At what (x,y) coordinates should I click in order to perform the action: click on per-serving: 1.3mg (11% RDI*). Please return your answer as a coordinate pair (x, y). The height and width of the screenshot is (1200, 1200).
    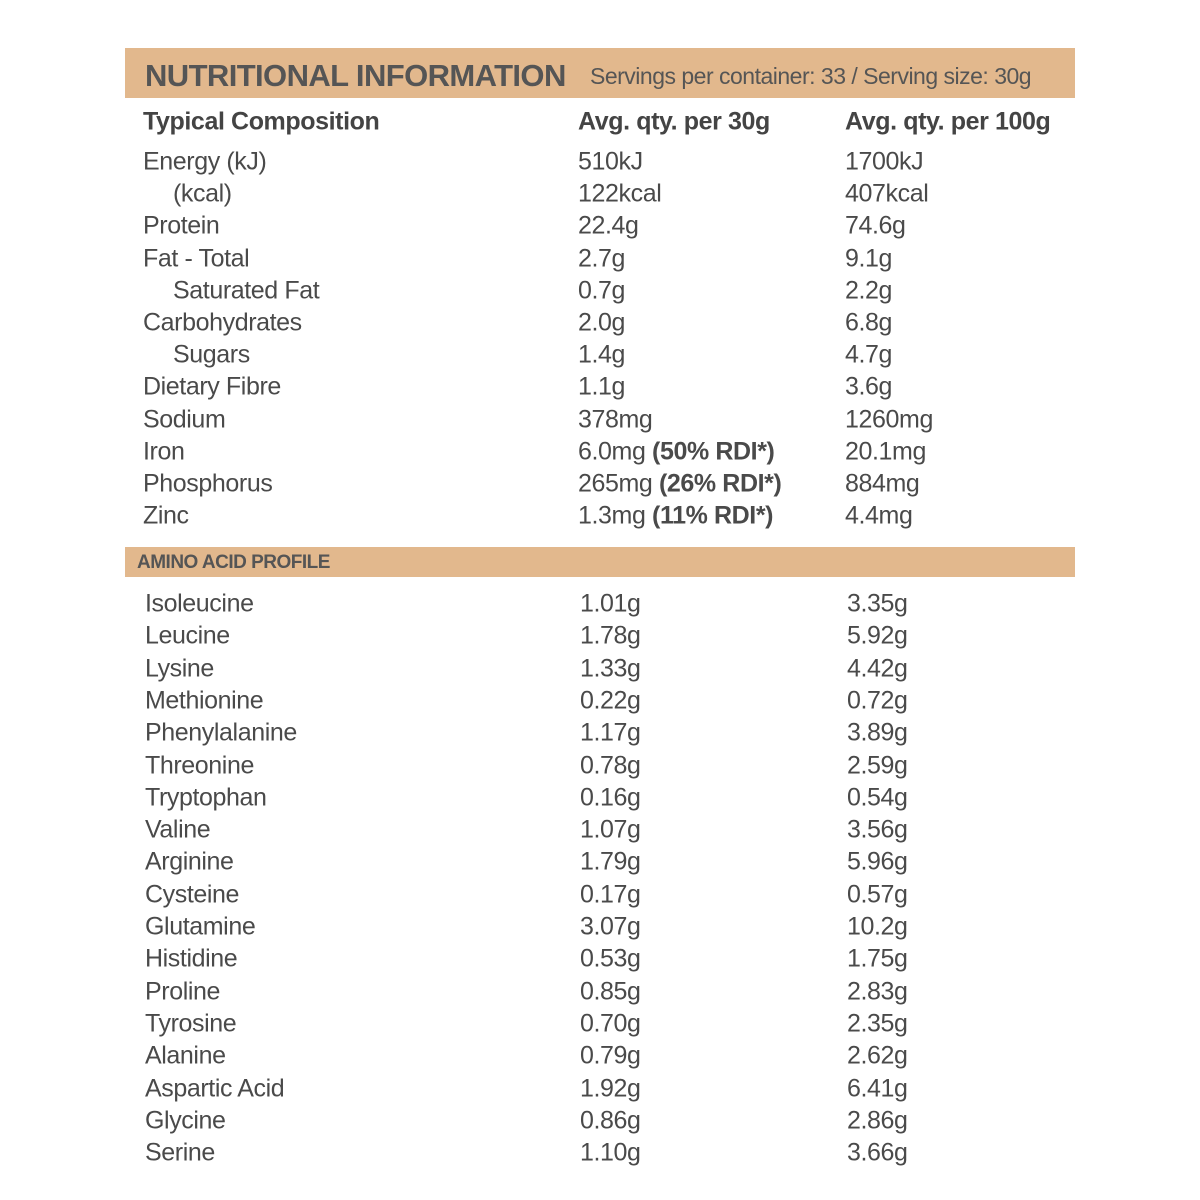
    Looking at the image, I should click on (676, 515).